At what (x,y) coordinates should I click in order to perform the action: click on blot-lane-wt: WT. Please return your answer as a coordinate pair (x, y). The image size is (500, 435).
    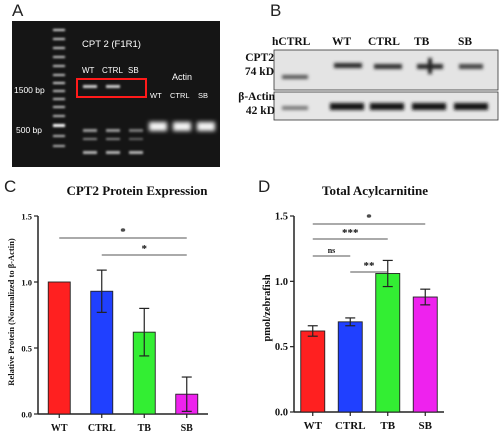
    Looking at the image, I should click on (342, 42).